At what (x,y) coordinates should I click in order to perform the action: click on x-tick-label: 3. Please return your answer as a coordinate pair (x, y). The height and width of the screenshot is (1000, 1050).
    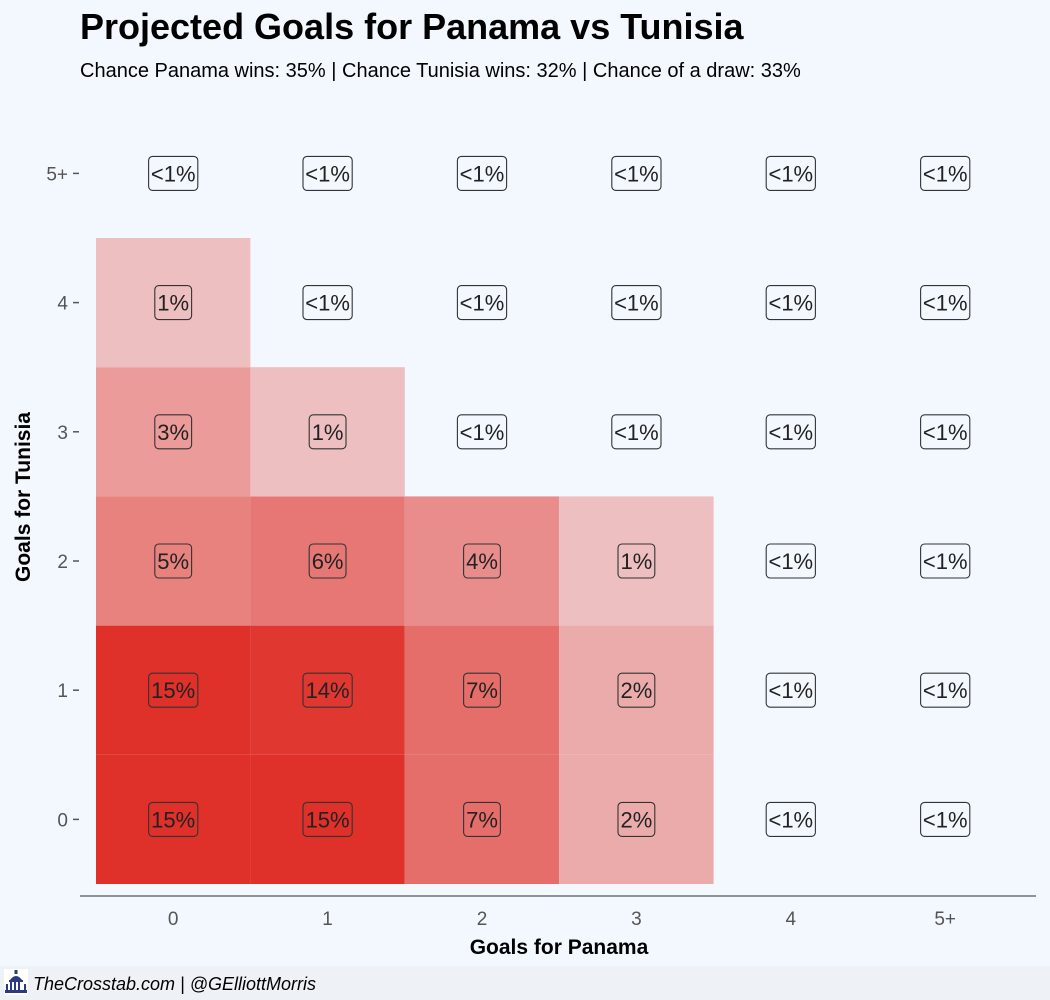
    Looking at the image, I should click on (636, 919).